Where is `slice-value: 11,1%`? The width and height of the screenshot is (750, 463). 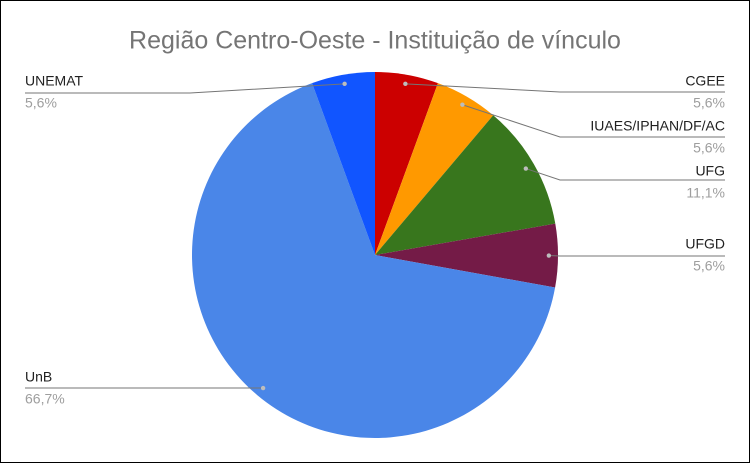 slice-value: 11,1% is located at coordinates (705, 193).